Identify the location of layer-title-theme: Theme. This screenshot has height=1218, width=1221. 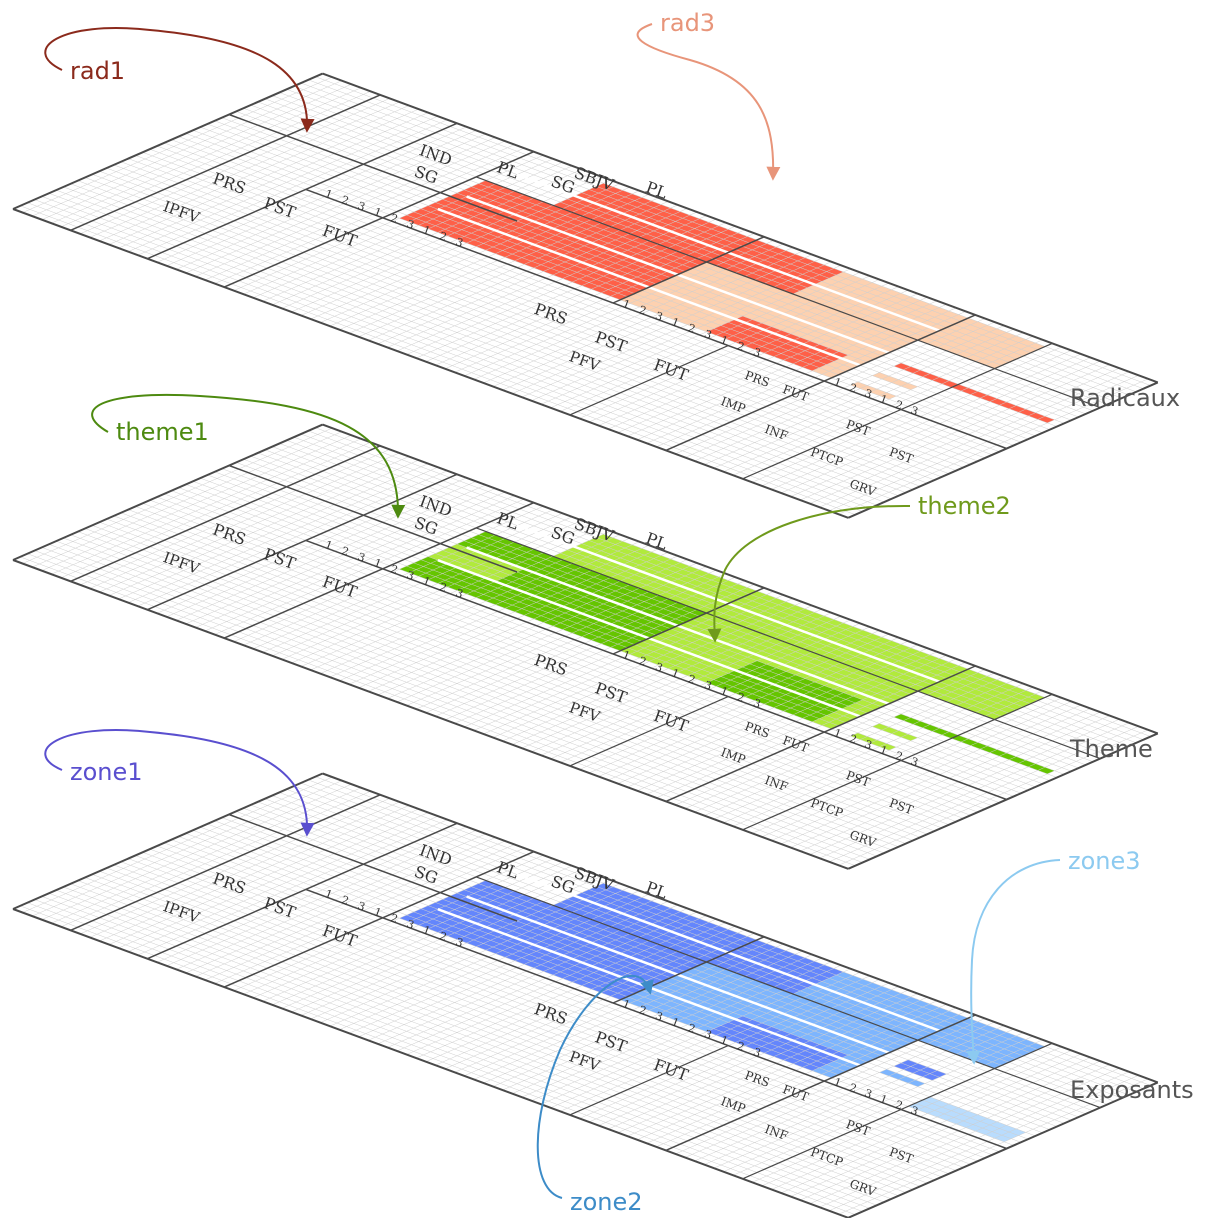
(1111, 749).